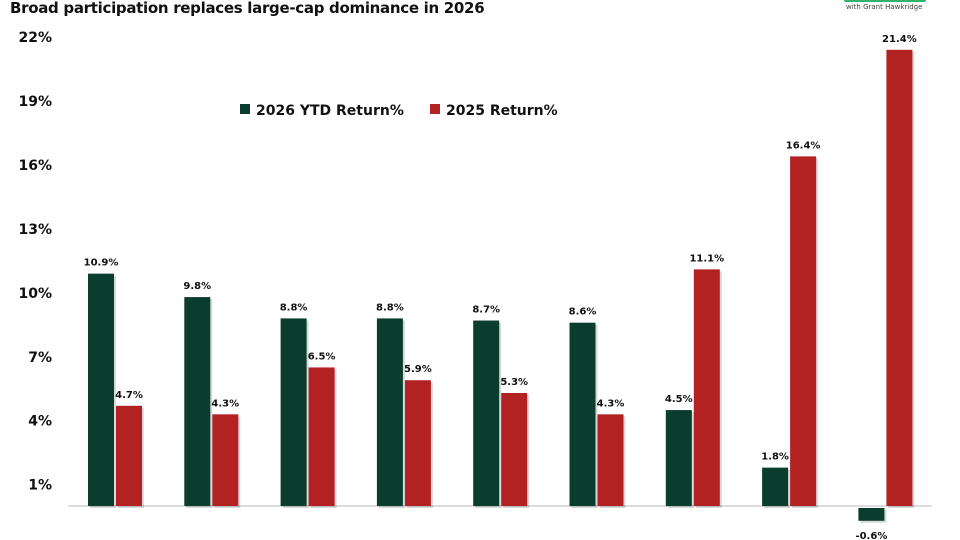  Describe the element at coordinates (35, 38) in the screenshot. I see `y-tick-label: 22%` at that location.